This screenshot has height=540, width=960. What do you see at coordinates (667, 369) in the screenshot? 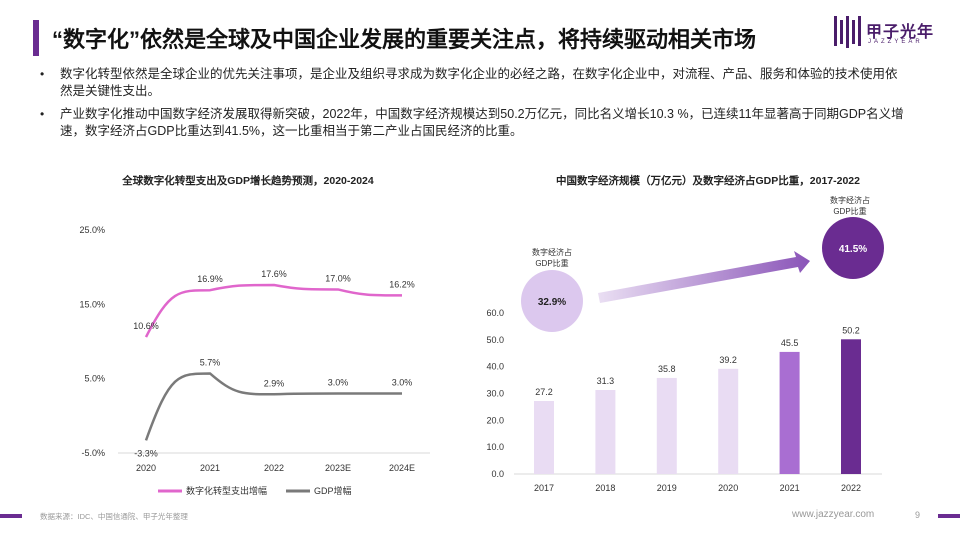
I see `data-label: 35.8` at bounding box center [667, 369].